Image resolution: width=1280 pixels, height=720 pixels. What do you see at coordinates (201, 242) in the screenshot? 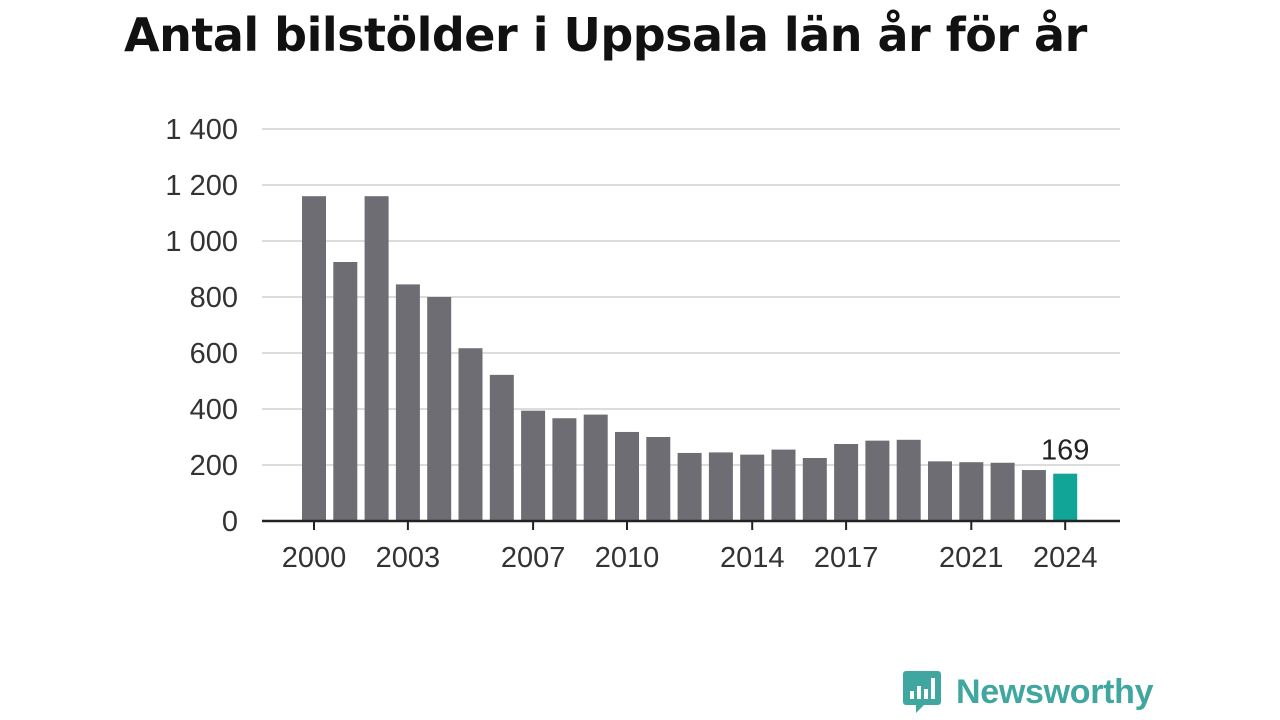
I see `y-tick-label: 1 000` at bounding box center [201, 242].